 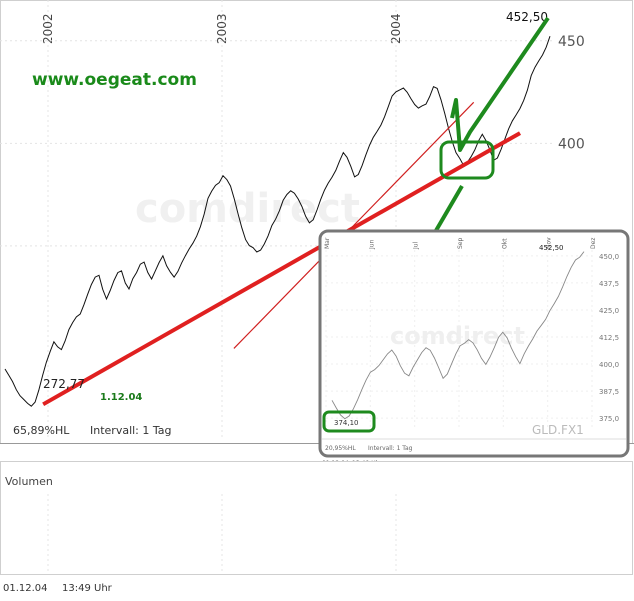 What do you see at coordinates (64, 384) in the screenshot?
I see `low-value-label: 272,77` at bounding box center [64, 384].